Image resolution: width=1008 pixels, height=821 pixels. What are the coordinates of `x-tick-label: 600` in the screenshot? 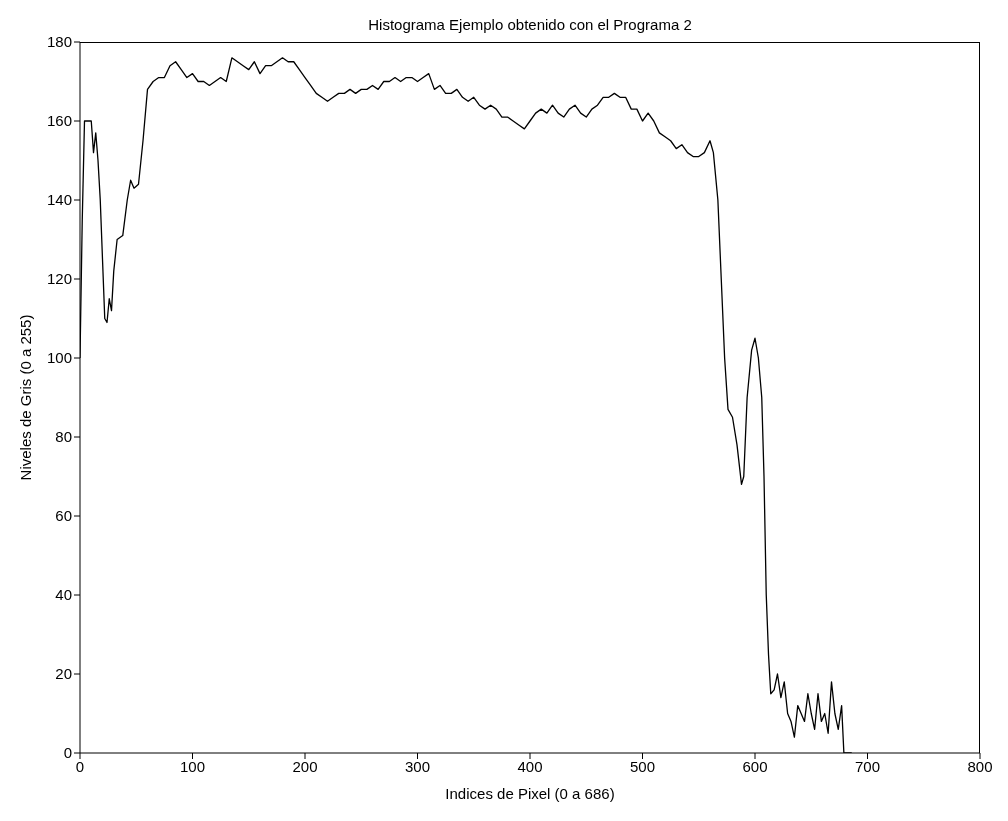 It's located at (755, 766).